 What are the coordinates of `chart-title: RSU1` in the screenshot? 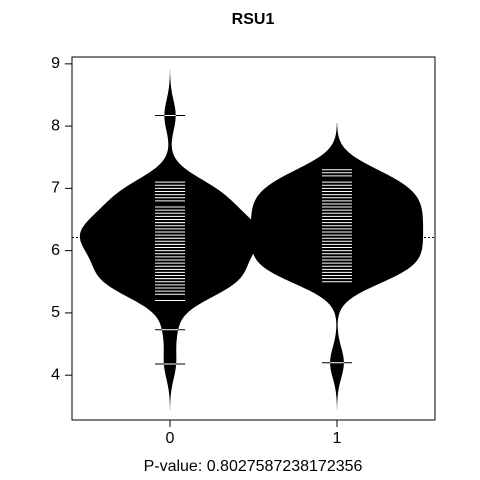 It's located at (253, 19).